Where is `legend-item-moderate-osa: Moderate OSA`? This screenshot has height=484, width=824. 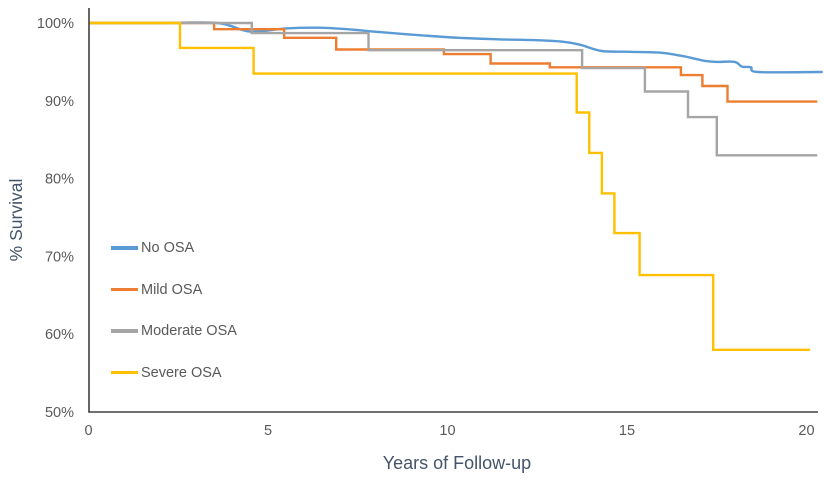 legend-item-moderate-osa: Moderate OSA is located at coordinates (174, 331).